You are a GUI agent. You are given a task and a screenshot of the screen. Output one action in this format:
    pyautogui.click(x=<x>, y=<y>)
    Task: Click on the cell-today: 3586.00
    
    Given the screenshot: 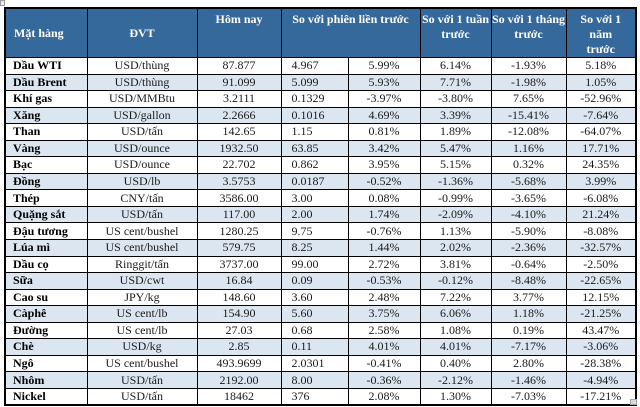 What is the action you would take?
    pyautogui.click(x=239, y=198)
    